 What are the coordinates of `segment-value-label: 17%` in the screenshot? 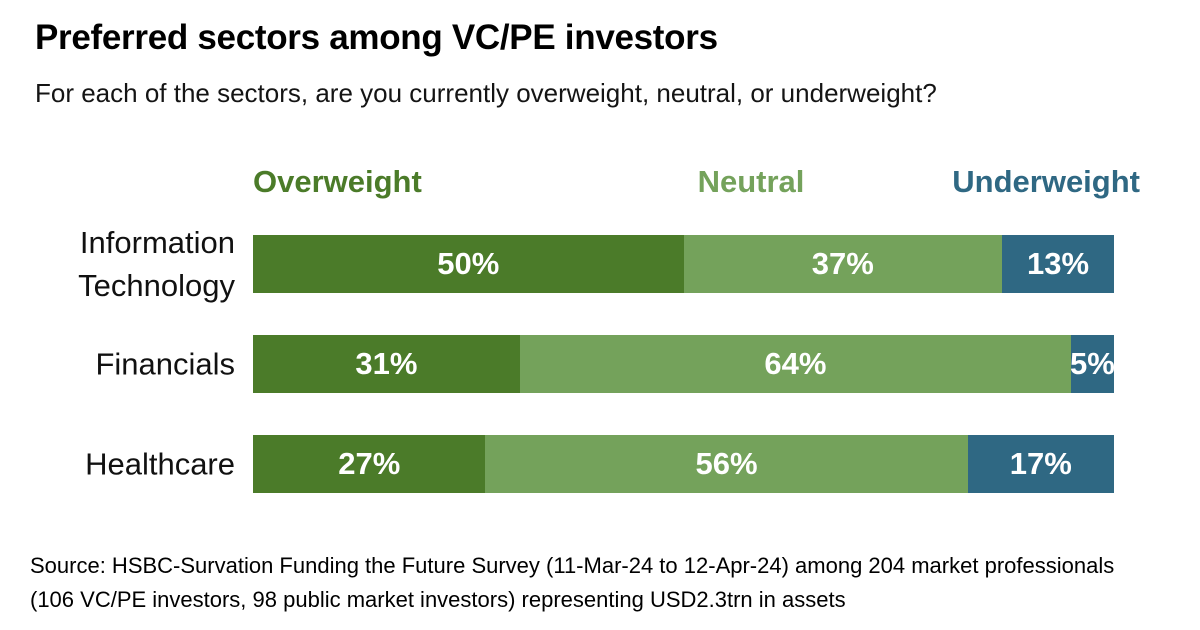 It's located at (1040, 463).